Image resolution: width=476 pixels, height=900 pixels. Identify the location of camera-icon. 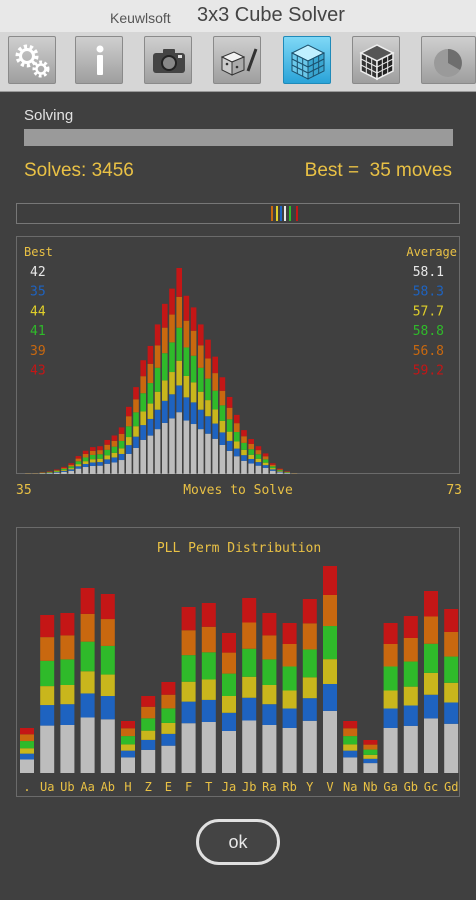
(169, 61).